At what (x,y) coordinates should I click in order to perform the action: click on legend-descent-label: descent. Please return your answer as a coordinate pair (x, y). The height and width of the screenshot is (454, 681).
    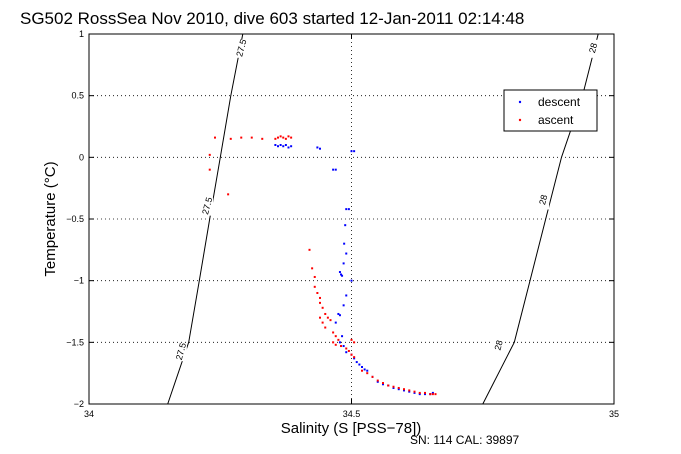
    Looking at the image, I should click on (559, 102).